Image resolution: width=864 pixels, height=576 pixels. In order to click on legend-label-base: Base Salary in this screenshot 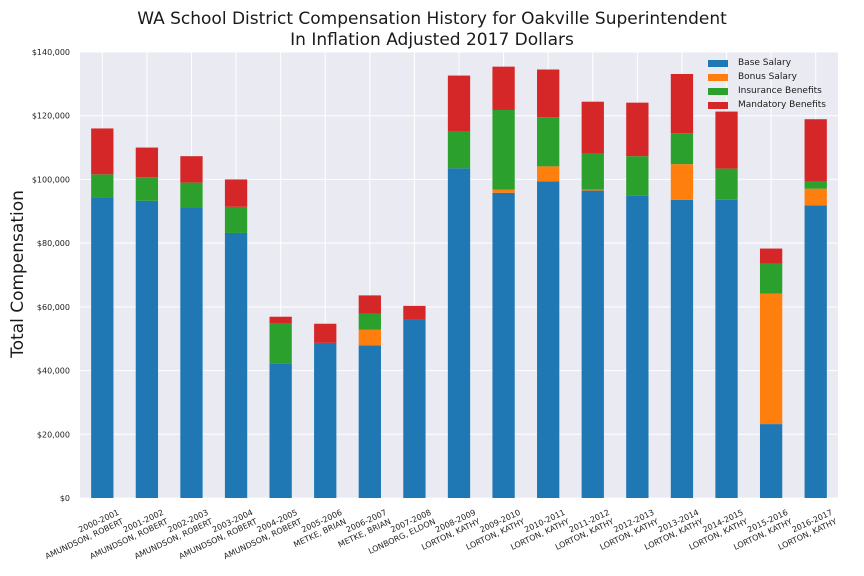, I will do `click(765, 63)`.